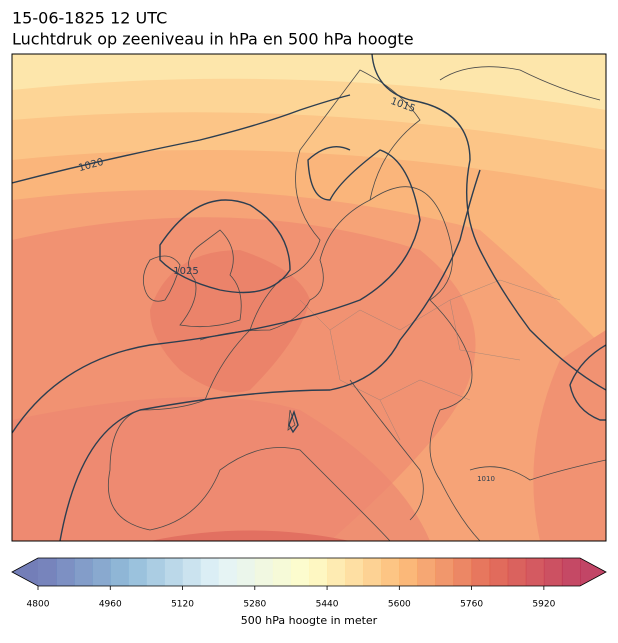 The width and height of the screenshot is (618, 643). What do you see at coordinates (593, 572) in the screenshot?
I see `colorbar-extend-high` at bounding box center [593, 572].